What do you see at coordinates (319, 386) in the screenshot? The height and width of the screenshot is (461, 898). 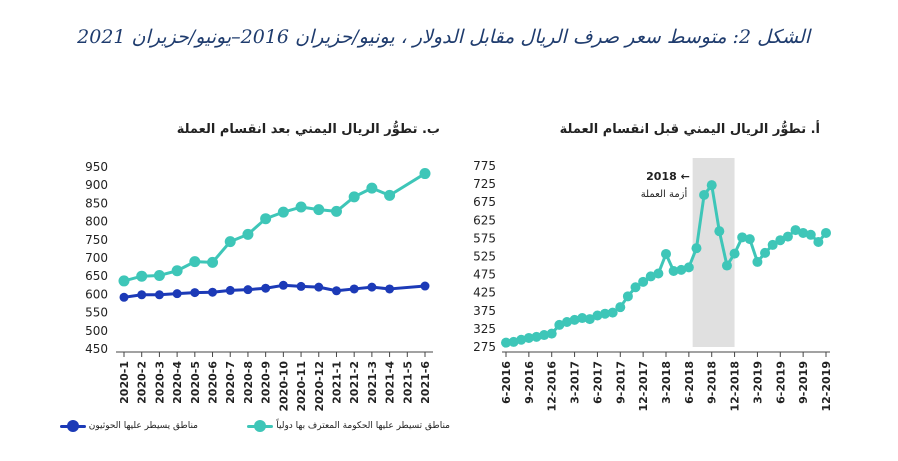 I see `x-tick-label: 2020-12` at bounding box center [319, 386].